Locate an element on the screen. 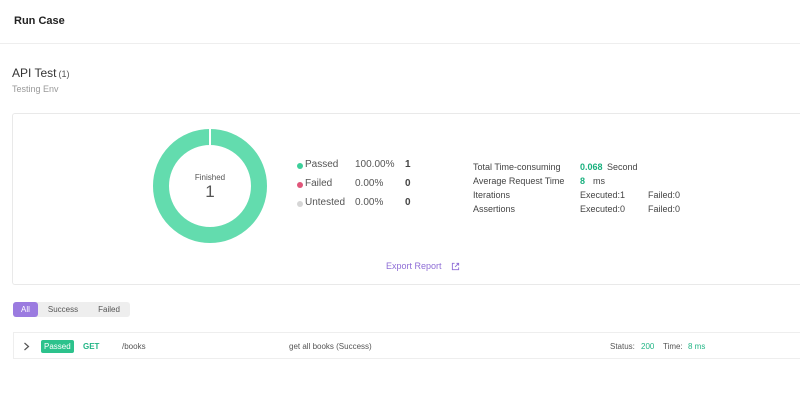  untested-dot-icon is located at coordinates (300, 204).